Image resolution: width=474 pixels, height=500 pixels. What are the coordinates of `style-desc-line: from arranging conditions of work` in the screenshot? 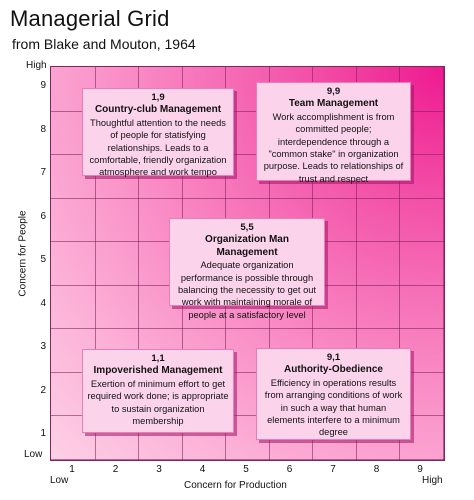 It's located at (333, 395).